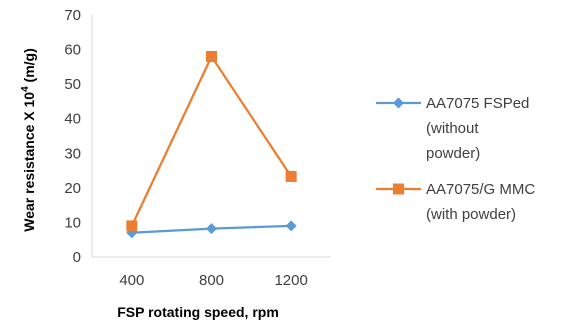  What do you see at coordinates (72, 222) in the screenshot?
I see `y-tick-label: 10` at bounding box center [72, 222].